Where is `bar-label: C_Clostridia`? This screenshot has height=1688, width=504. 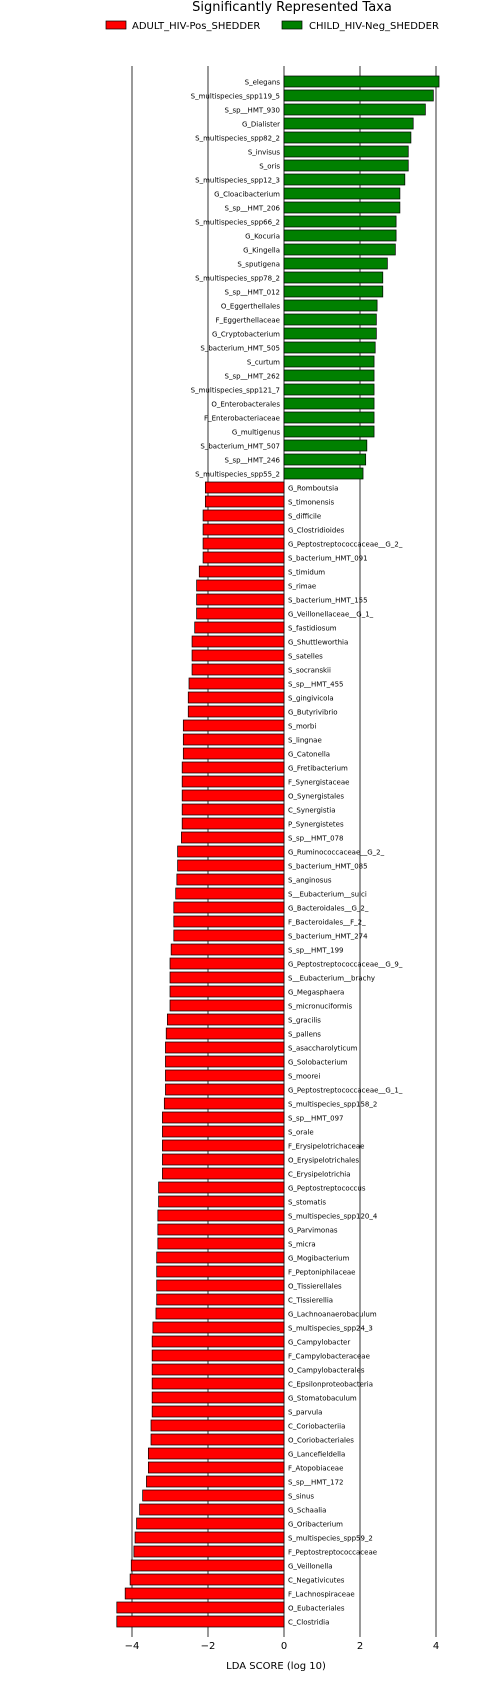
bar-label: C_Clostridia is located at coordinates (308, 1623).